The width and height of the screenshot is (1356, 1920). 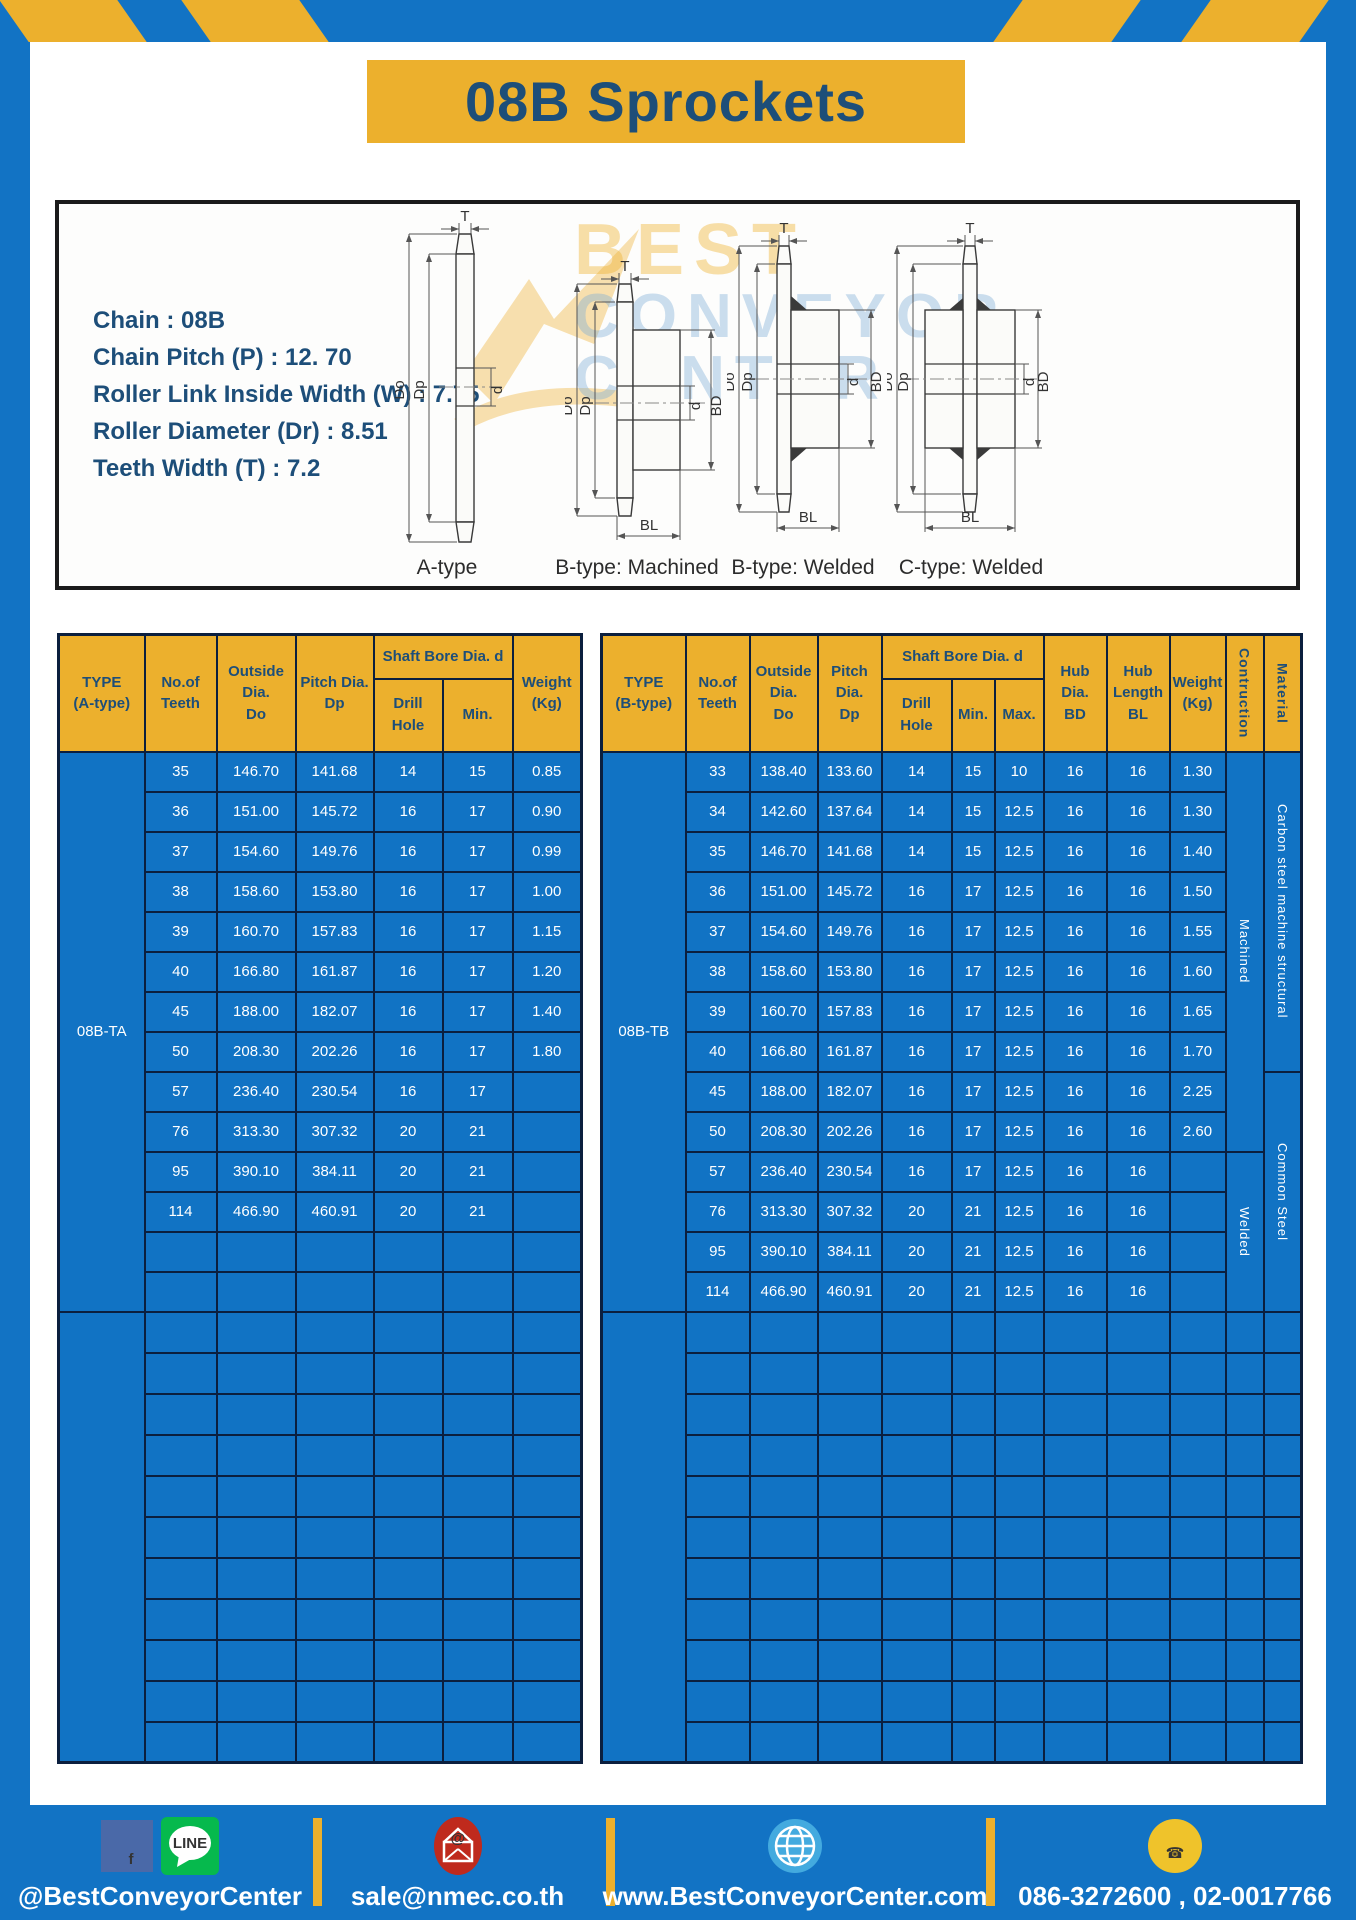 I want to click on cell-outside-dia: 158.60, so click(x=256, y=891).